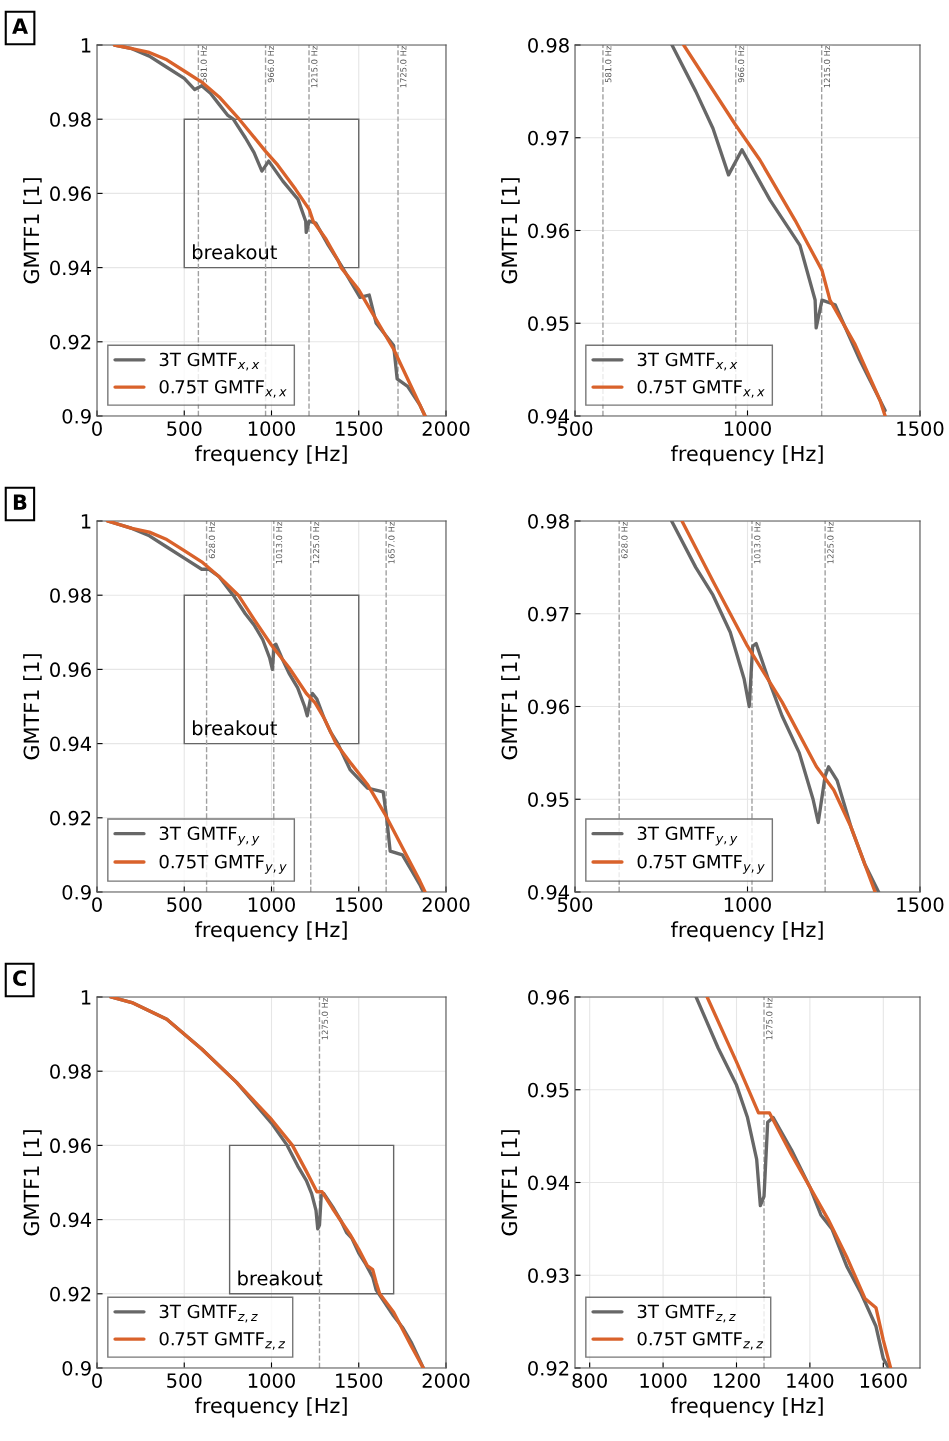  I want to click on x-tick-label: 1200, so click(736, 1380).